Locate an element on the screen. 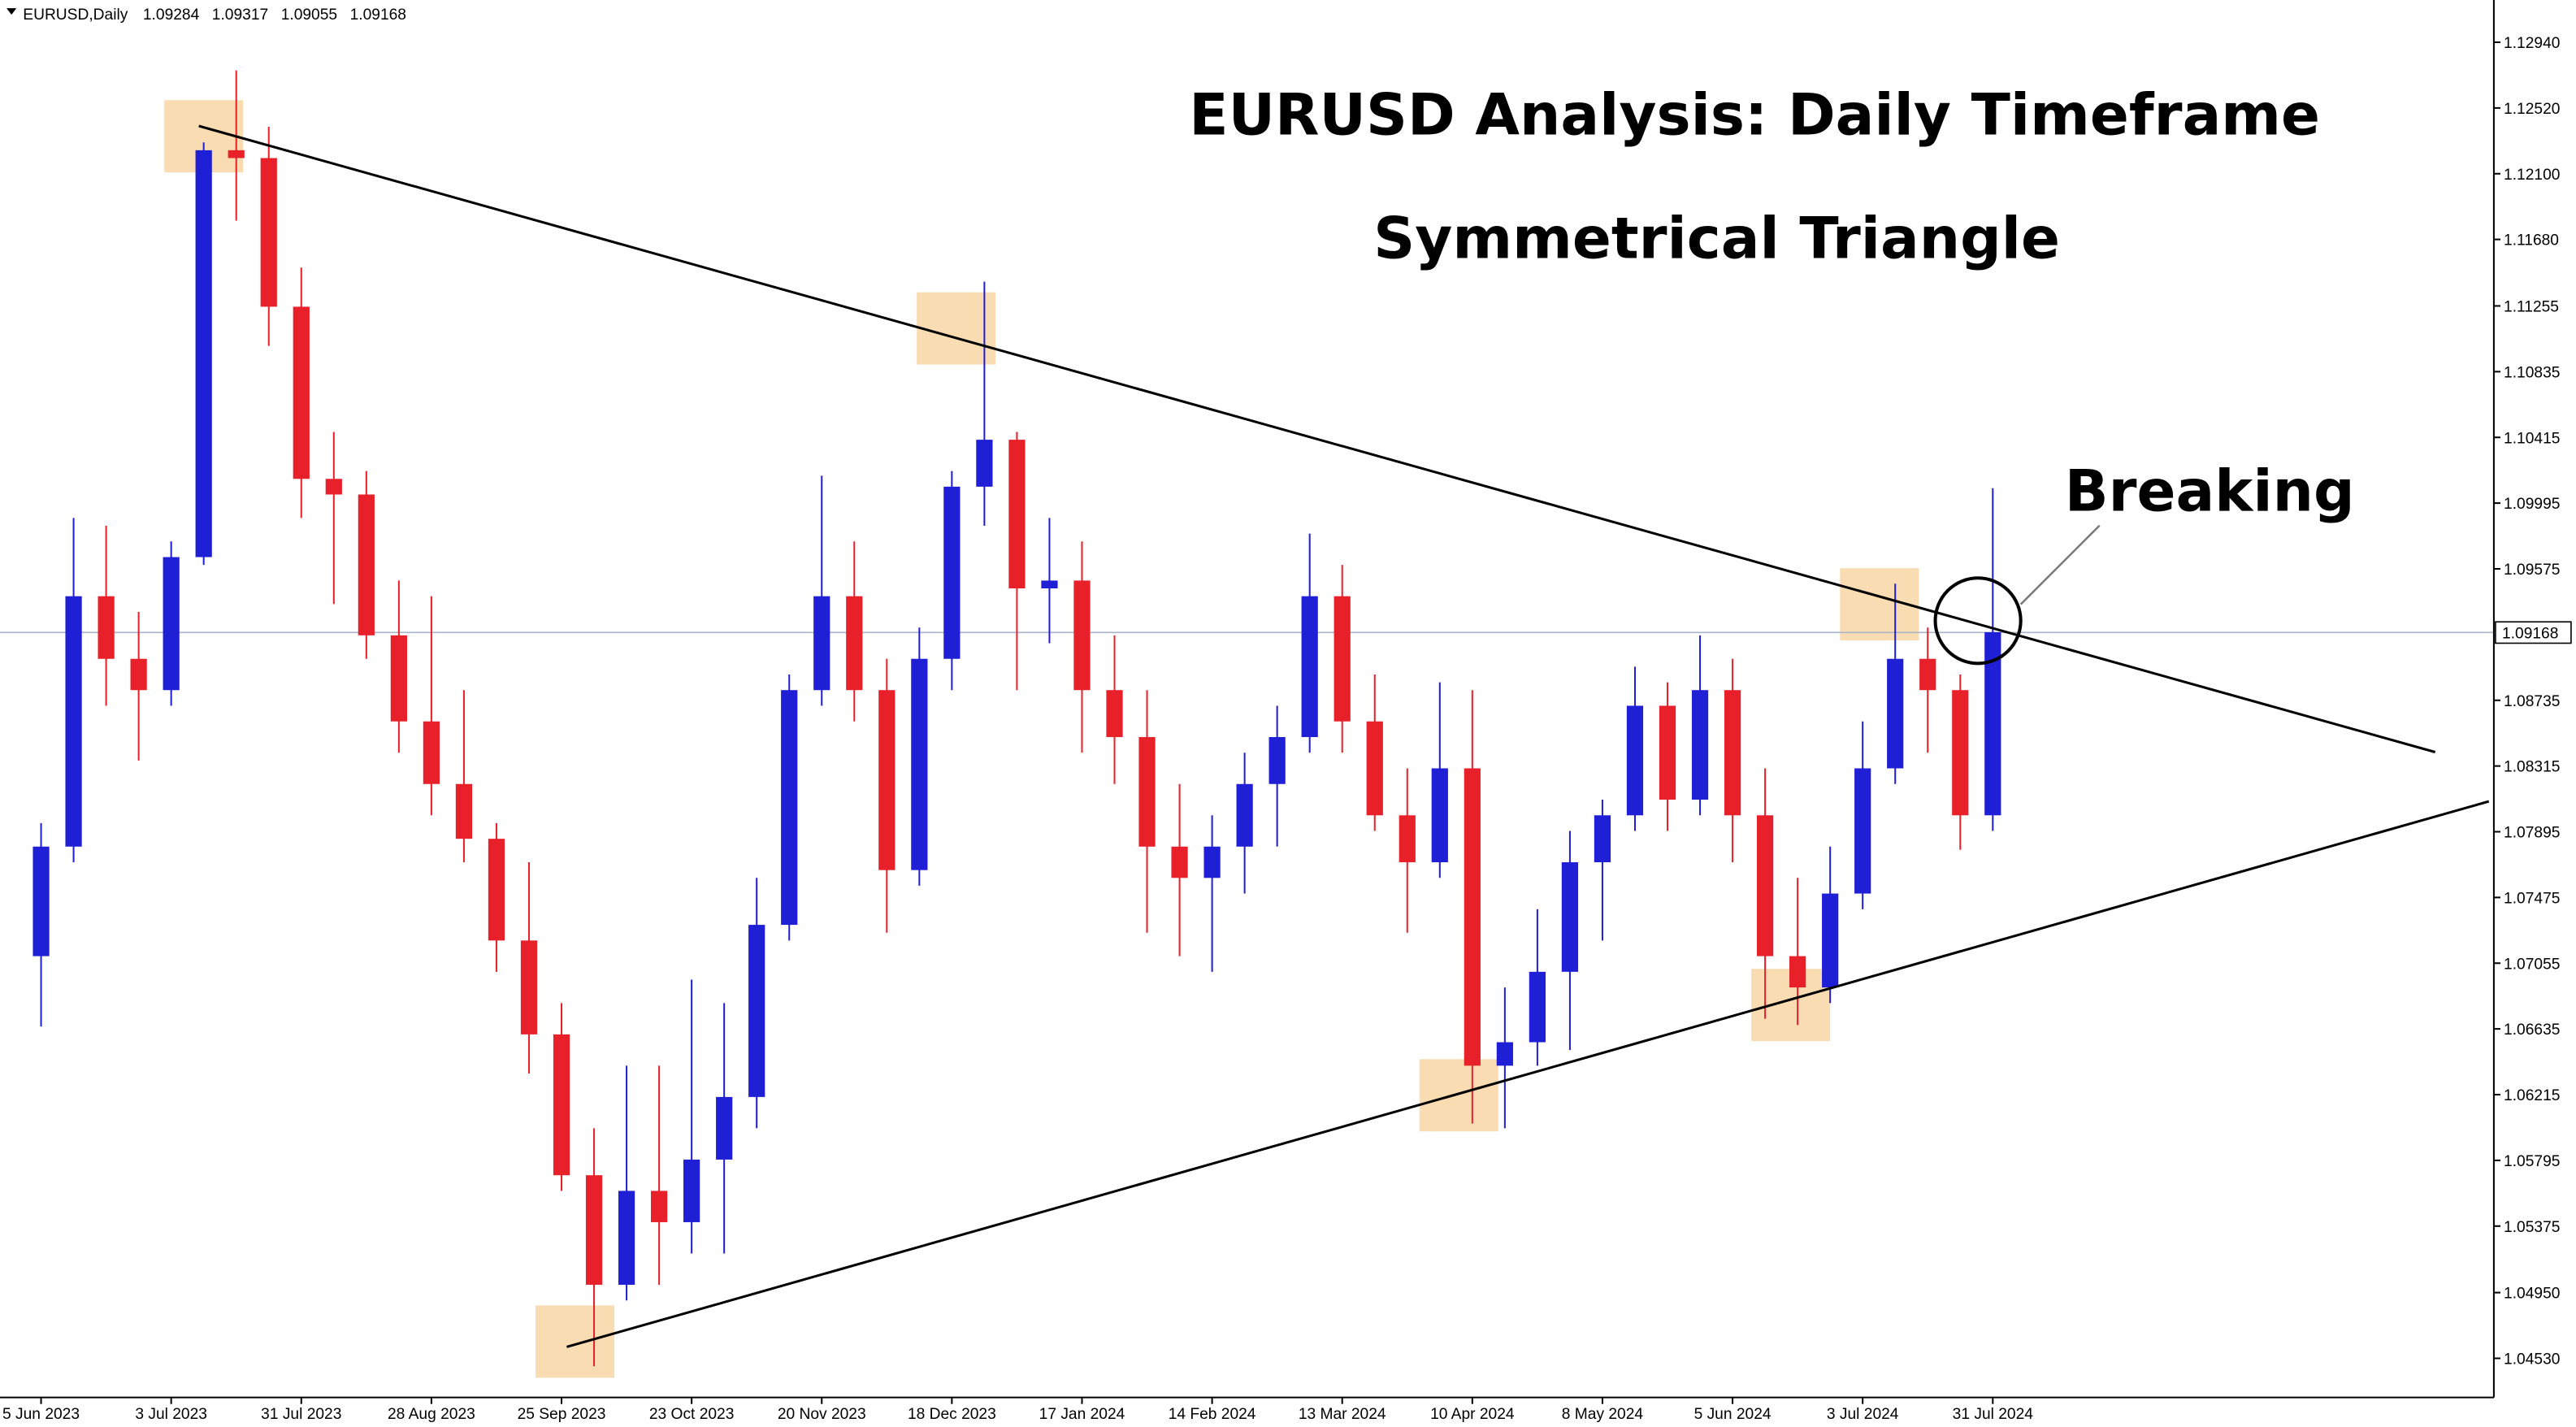  annotation: Breaking is located at coordinates (2210, 490).